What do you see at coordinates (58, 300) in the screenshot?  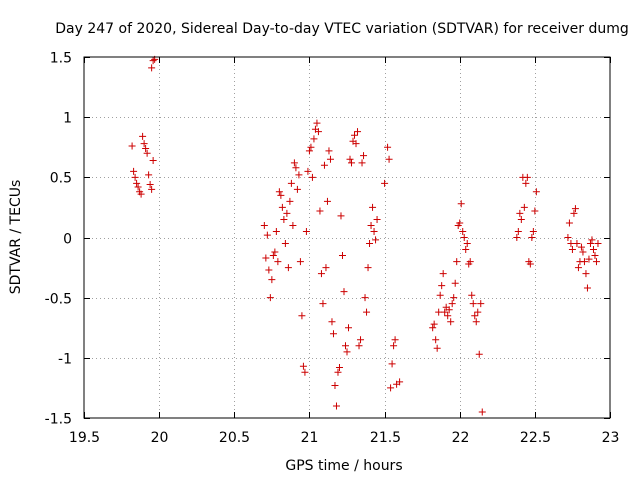 I see `y-tick-label: -0.5` at bounding box center [58, 300].